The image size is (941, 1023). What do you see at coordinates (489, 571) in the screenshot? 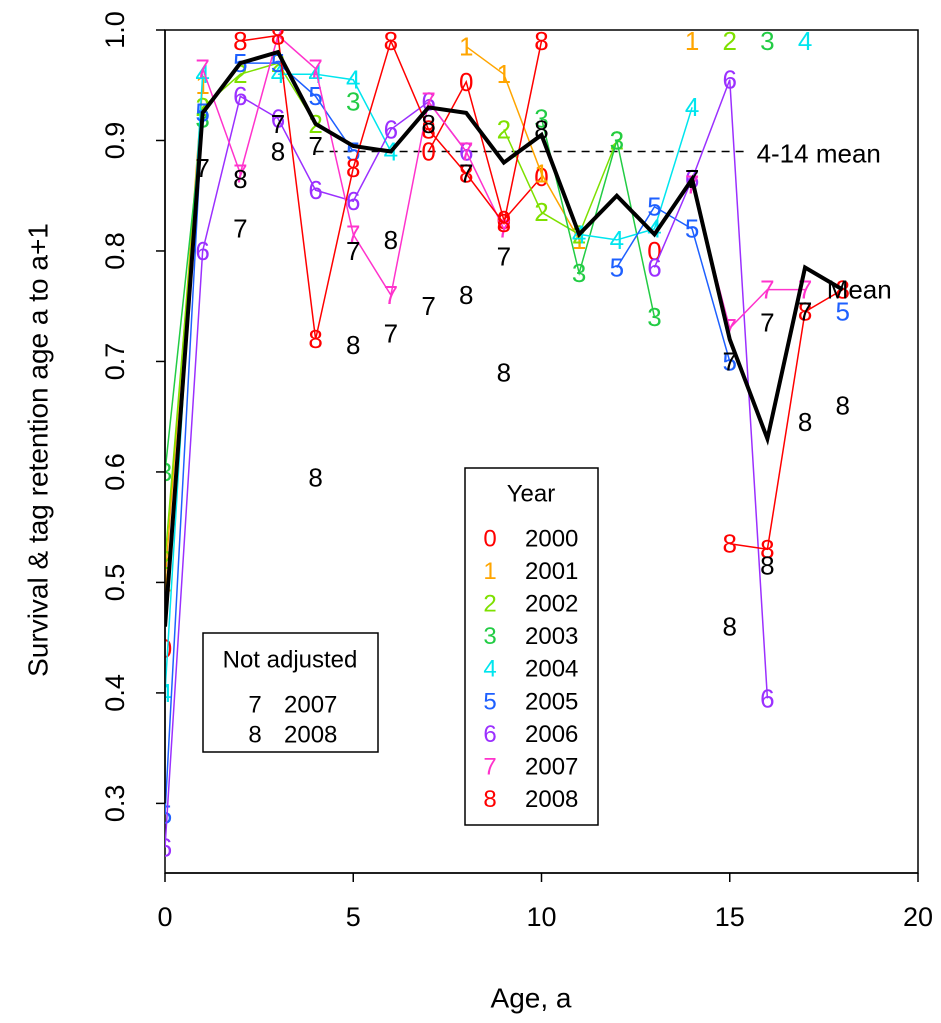
I see `legend-marker: 1` at bounding box center [489, 571].